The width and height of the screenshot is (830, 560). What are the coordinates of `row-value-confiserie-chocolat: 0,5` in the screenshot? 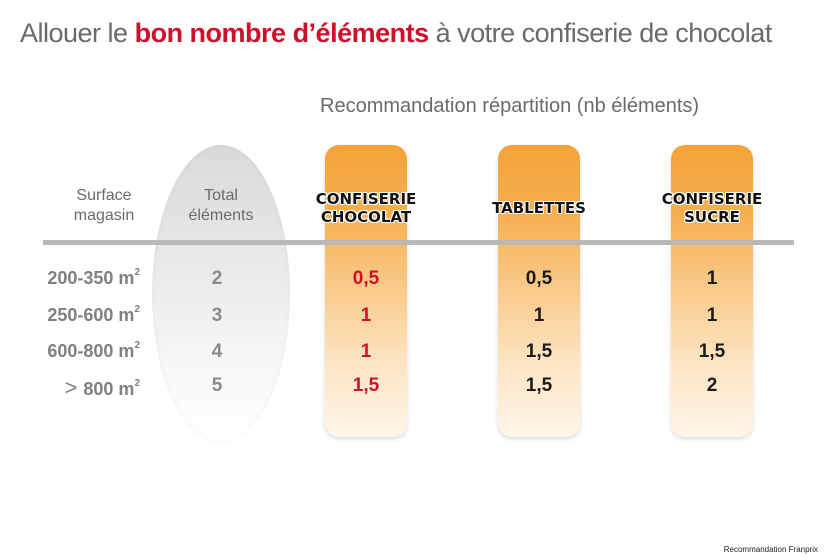 It's located at (366, 278).